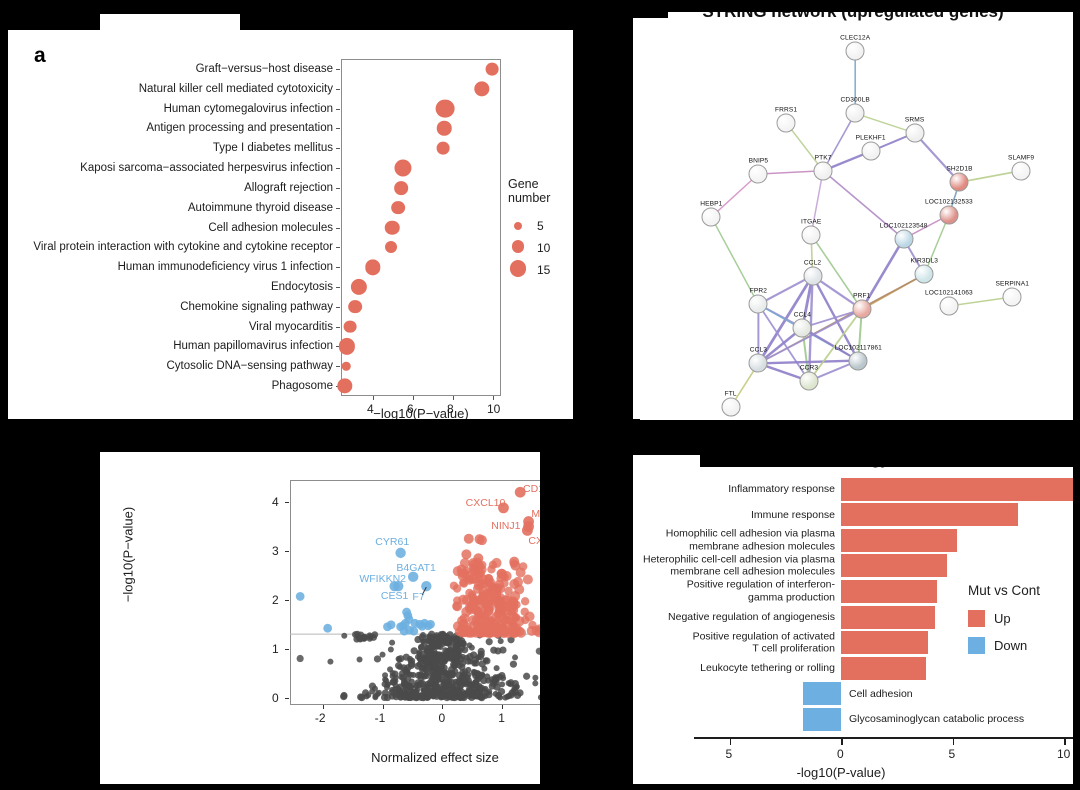 This screenshot has height=790, width=1080. Describe the element at coordinates (862, 309) in the screenshot. I see `network-node-prf1` at that location.